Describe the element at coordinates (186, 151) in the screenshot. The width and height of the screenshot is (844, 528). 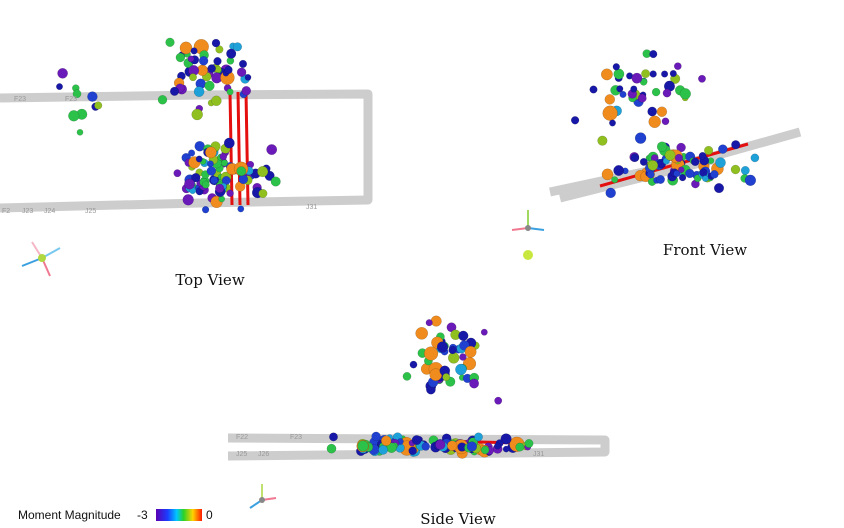
I see `top-tunnel` at that location.